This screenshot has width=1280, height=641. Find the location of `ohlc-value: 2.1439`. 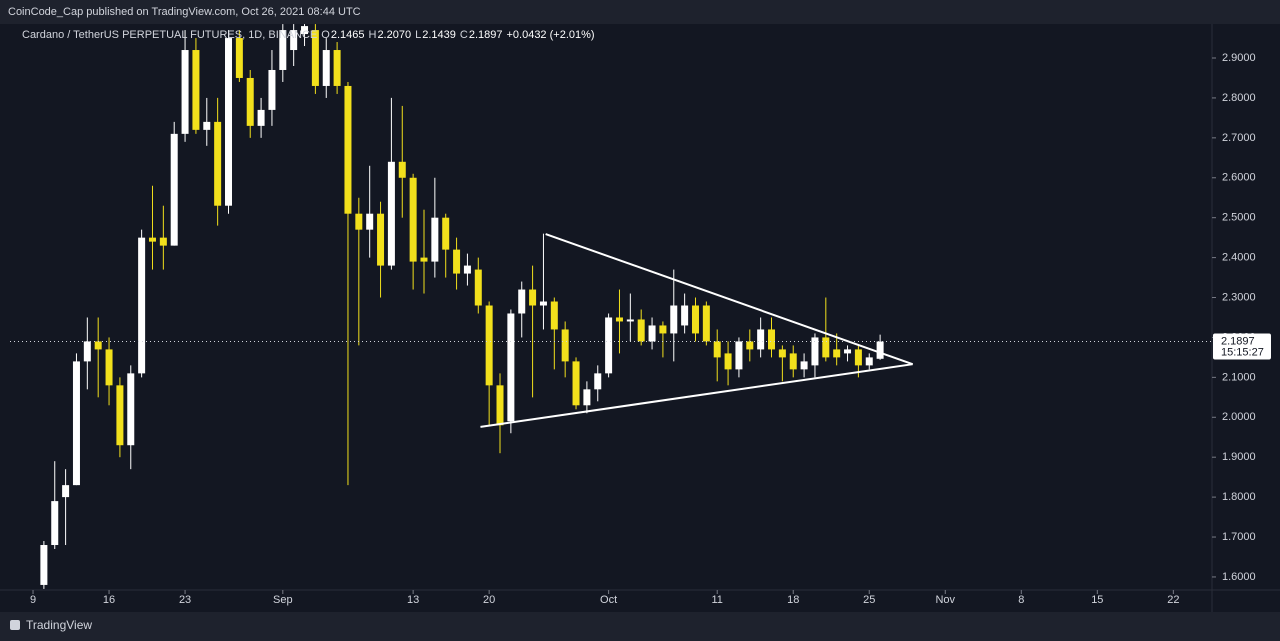

ohlc-value: 2.1439 is located at coordinates (439, 35).